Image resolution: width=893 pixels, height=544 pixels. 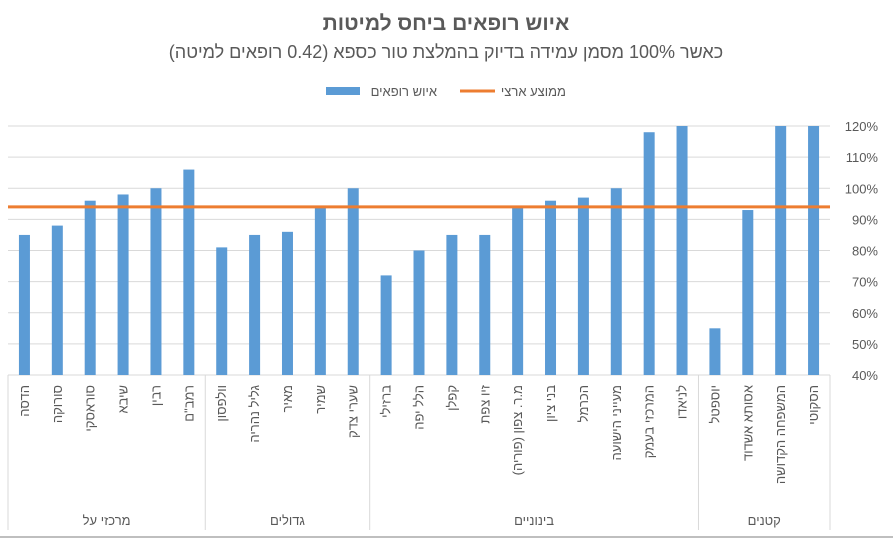 I want to click on category-label: זיו צפת, so click(x=484, y=403).